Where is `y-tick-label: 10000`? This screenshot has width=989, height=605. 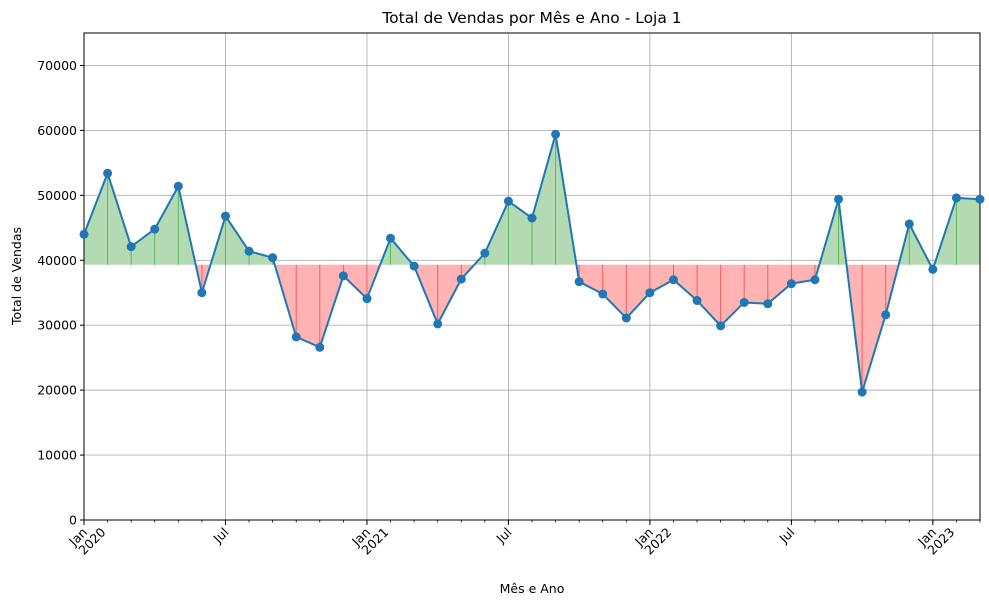 y-tick-label: 10000 is located at coordinates (57, 455).